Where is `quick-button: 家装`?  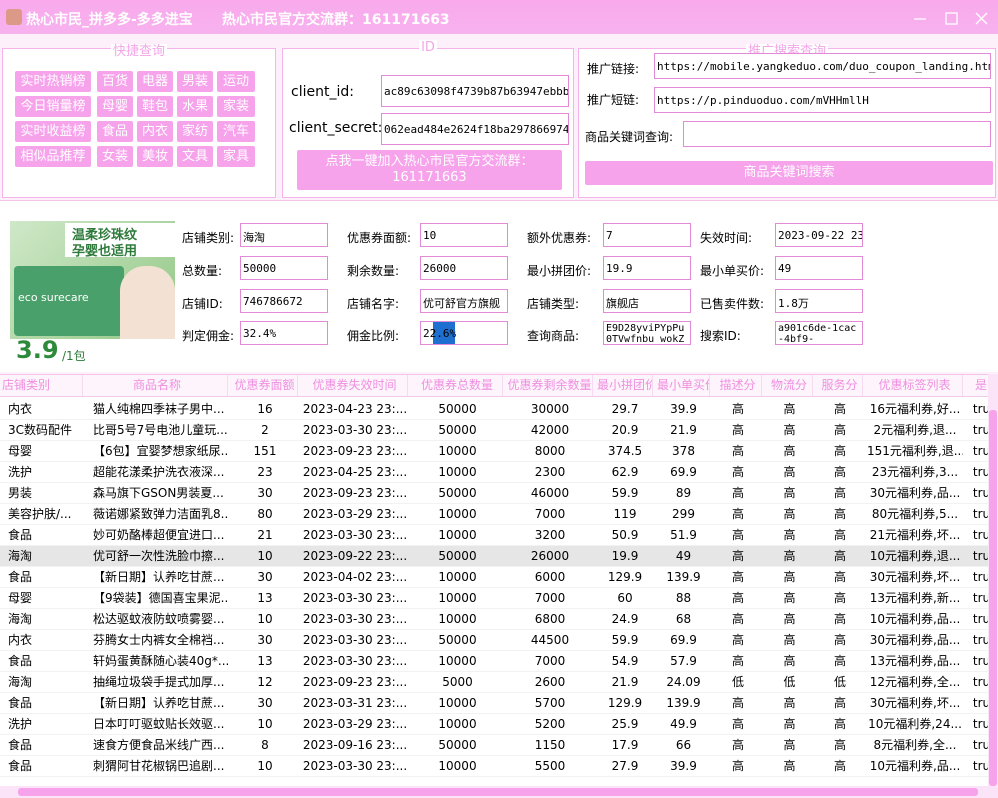 quick-button: 家装 is located at coordinates (236, 106).